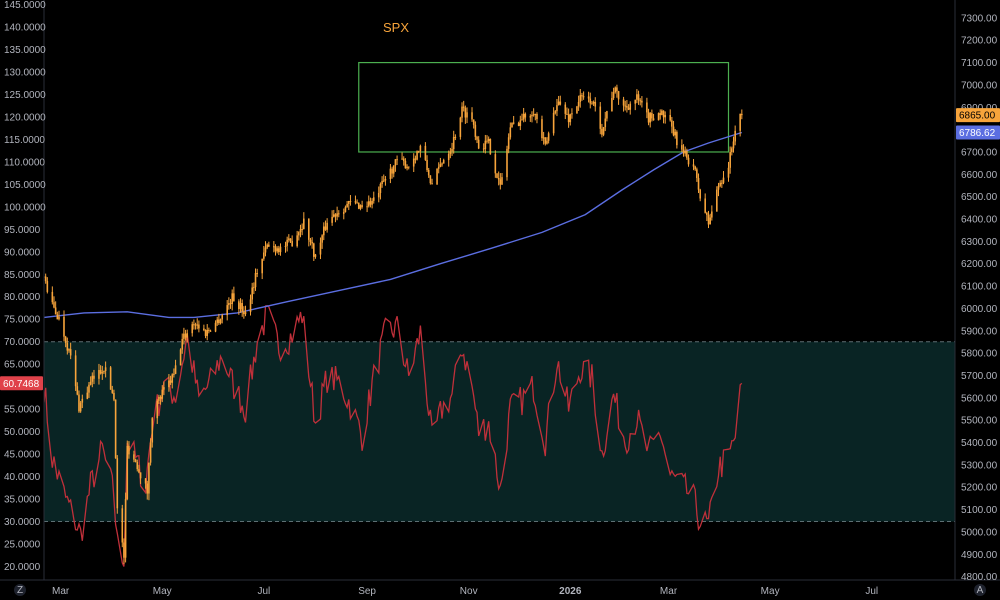  What do you see at coordinates (25, 50) in the screenshot?
I see `left-axis-tick-label: 135.0000` at bounding box center [25, 50].